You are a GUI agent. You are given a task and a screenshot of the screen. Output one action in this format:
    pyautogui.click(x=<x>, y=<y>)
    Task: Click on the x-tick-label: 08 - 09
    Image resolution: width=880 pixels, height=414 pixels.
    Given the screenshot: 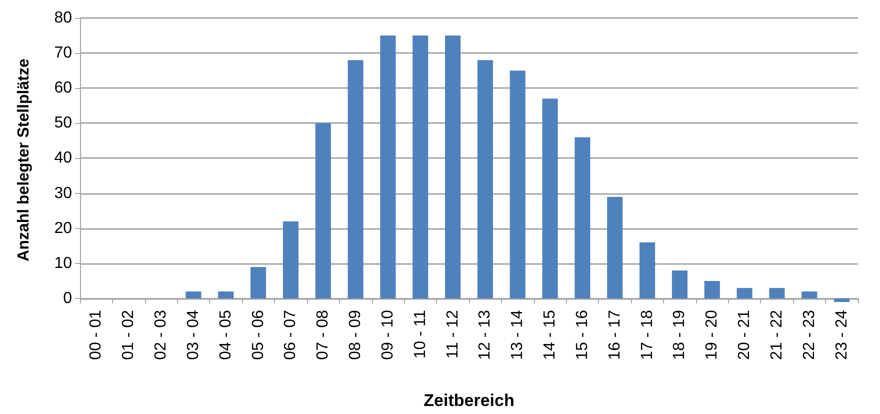 What is the action you would take?
    pyautogui.click(x=355, y=335)
    